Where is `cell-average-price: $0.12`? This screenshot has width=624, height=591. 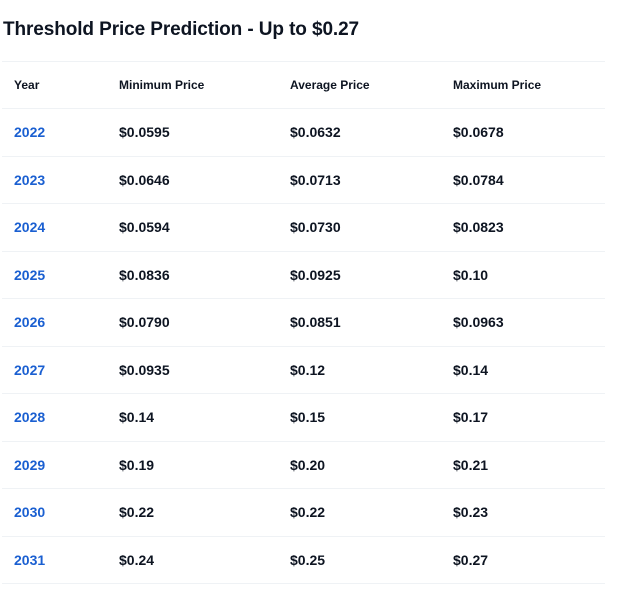
cell-average-price: $0.12 is located at coordinates (371, 370).